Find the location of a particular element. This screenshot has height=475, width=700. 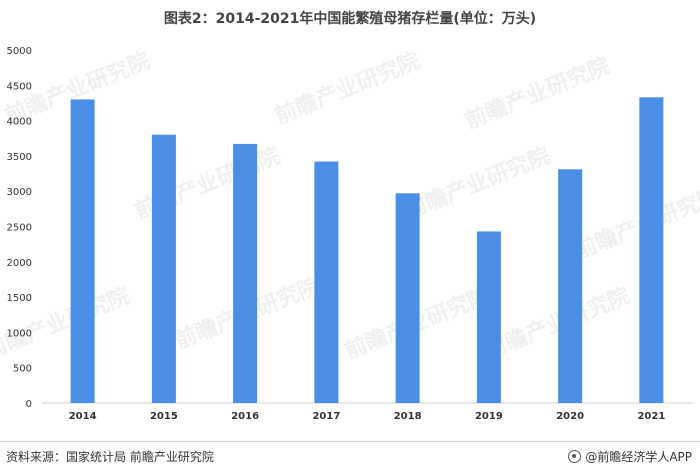

brand-text: @前瞻经济学人APP is located at coordinates (638, 457).